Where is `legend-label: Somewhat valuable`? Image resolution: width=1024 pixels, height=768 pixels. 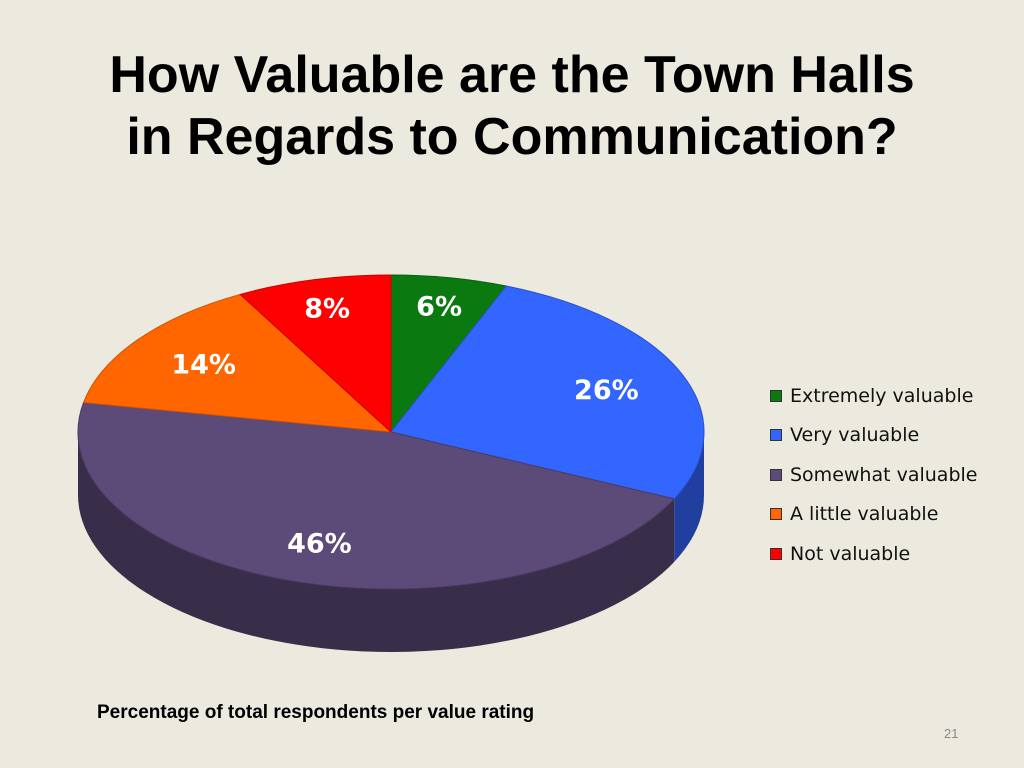
legend-label: Somewhat valuable is located at coordinates (884, 474).